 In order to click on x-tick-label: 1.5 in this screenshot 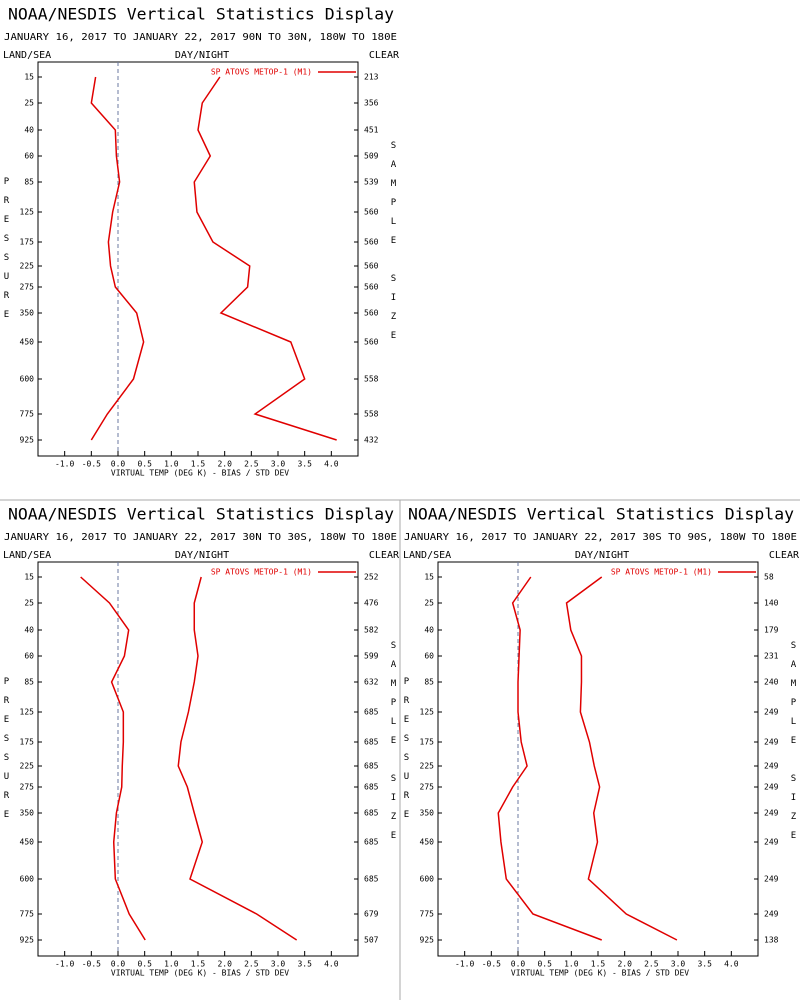, I will do `click(198, 964)`.